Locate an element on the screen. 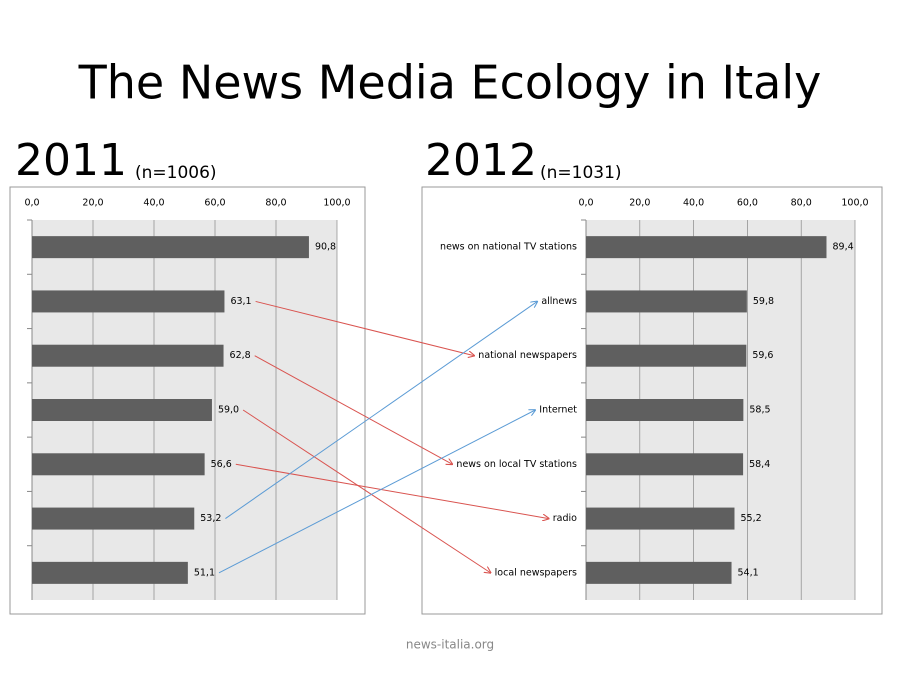  value-label: 59,6 is located at coordinates (762, 355).